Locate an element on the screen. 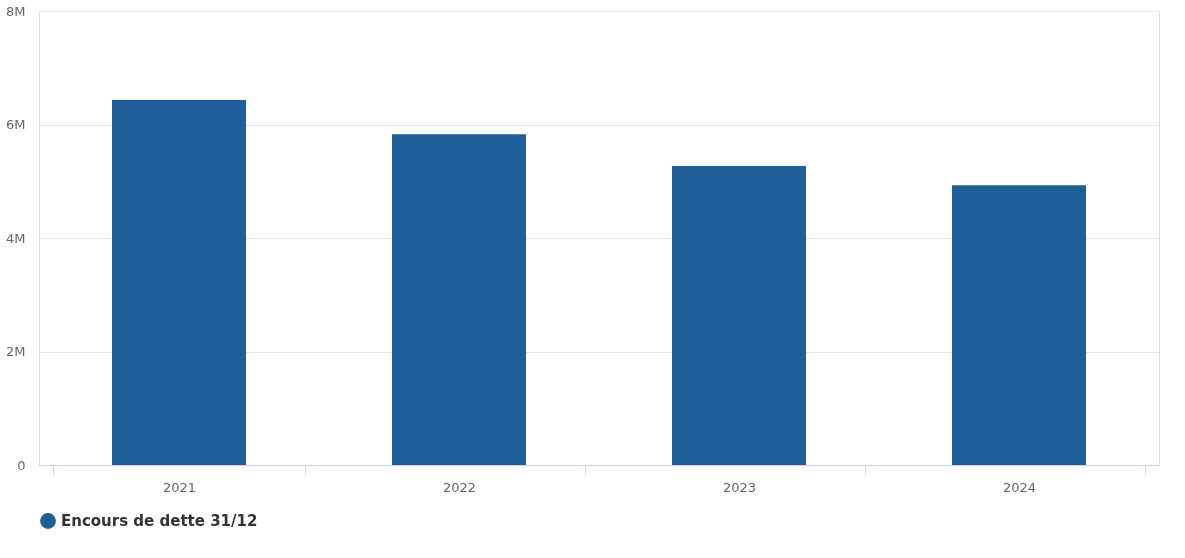  legend-label: Encours de dette 31/12 is located at coordinates (159, 521).